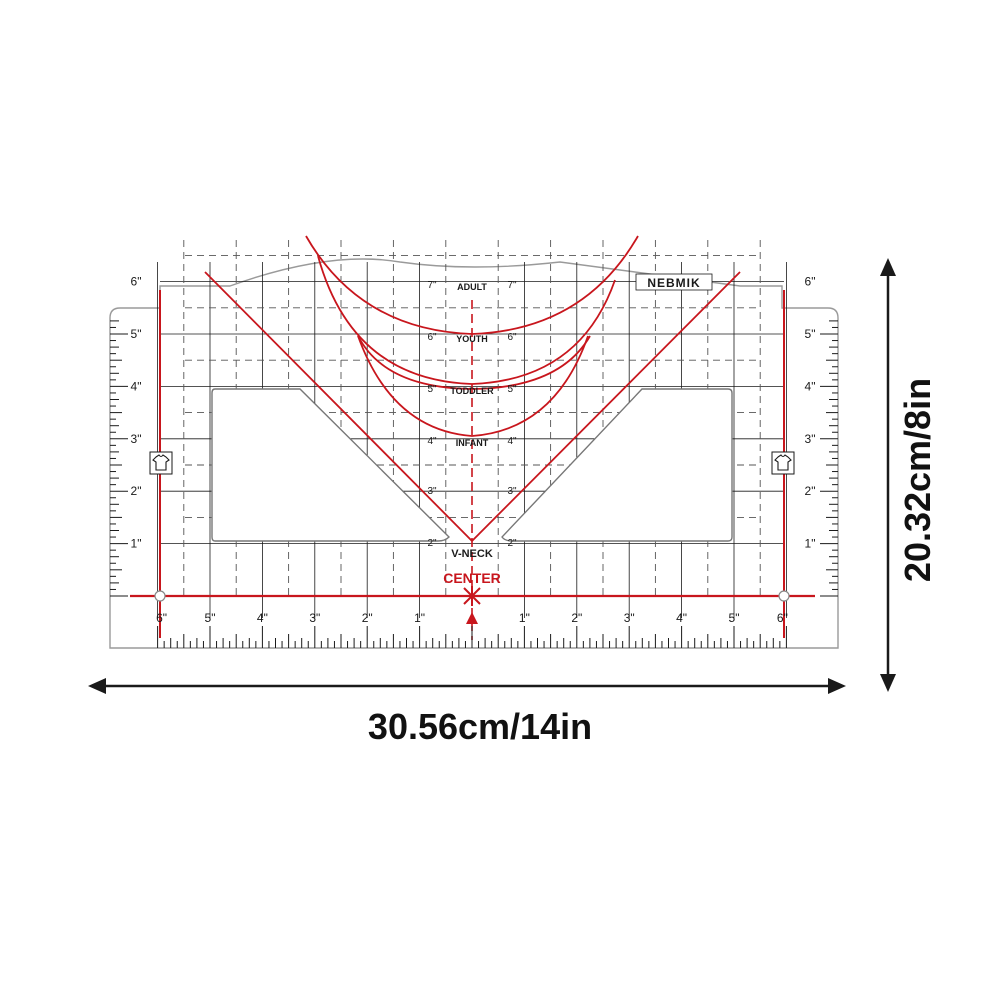 This screenshot has height=1001, width=1001. What do you see at coordinates (136, 544) in the screenshot?
I see `left-scale-label: 1"` at bounding box center [136, 544].